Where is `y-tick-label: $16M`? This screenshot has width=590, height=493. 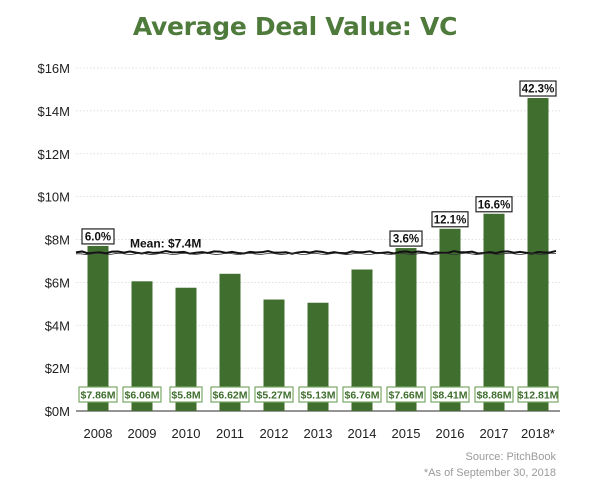 y-tick-label: $16M is located at coordinates (53, 68).